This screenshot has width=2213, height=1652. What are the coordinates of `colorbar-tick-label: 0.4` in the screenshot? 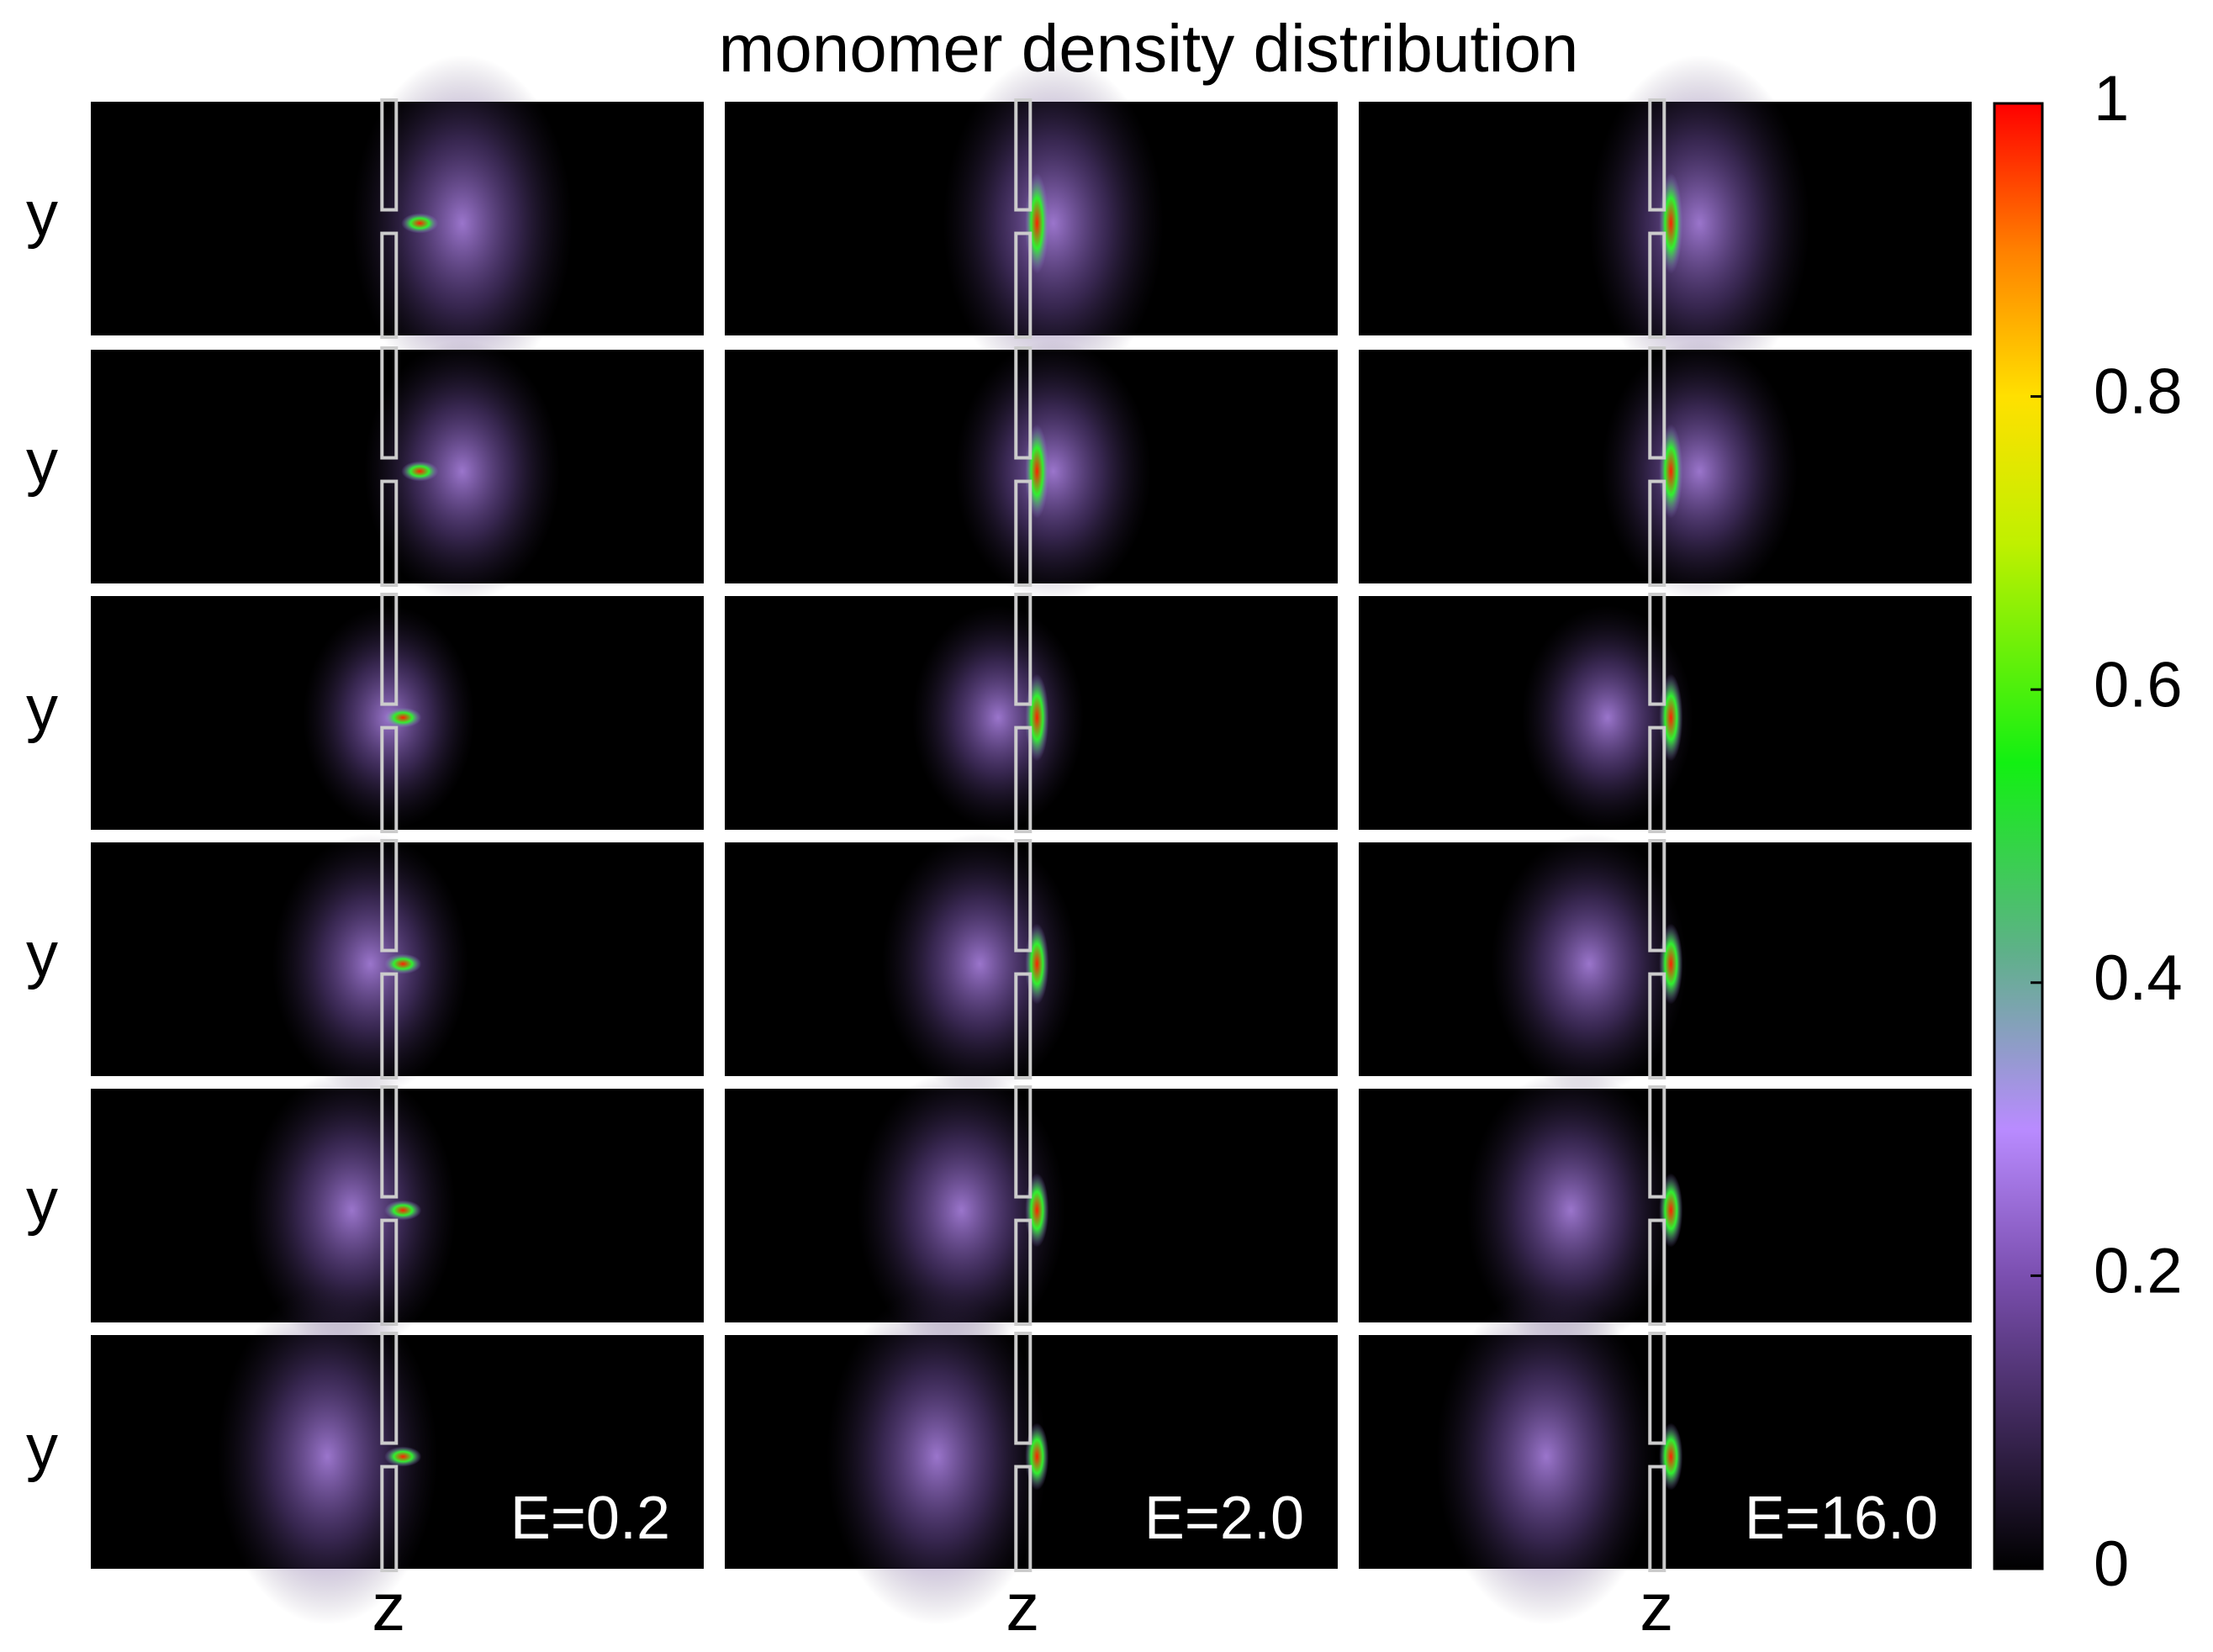 It's located at (2138, 978).